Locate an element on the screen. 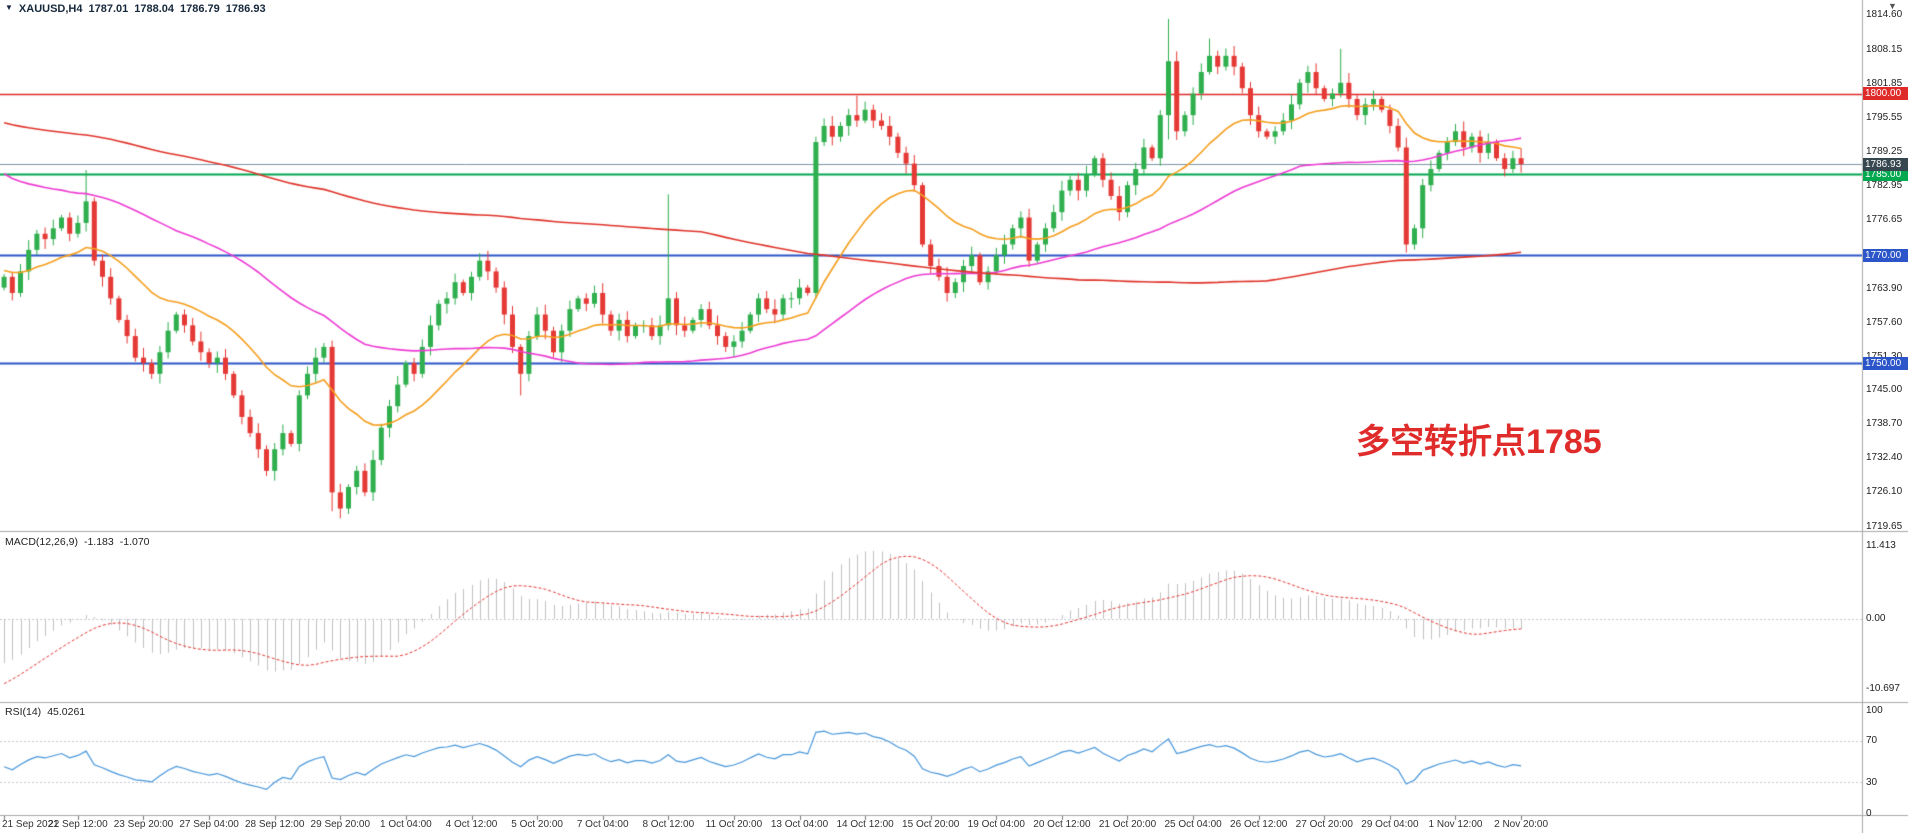 This screenshot has width=1908, height=833. macd-signal-value: -1.070 is located at coordinates (134, 542).